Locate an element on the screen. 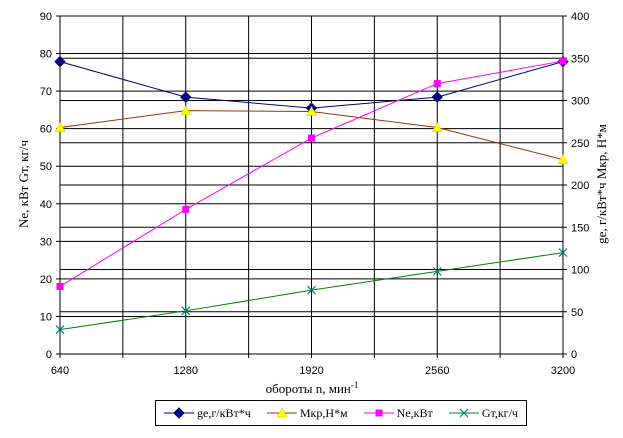 This screenshot has width=623, height=438. x-axis-title-text: обороты n, мин is located at coordinates (308, 388).